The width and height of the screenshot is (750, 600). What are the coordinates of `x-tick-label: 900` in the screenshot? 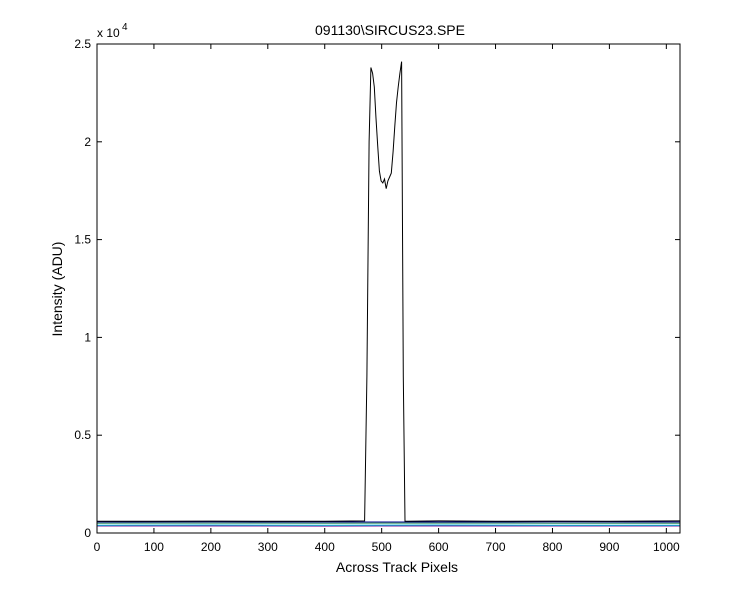 It's located at (609, 547).